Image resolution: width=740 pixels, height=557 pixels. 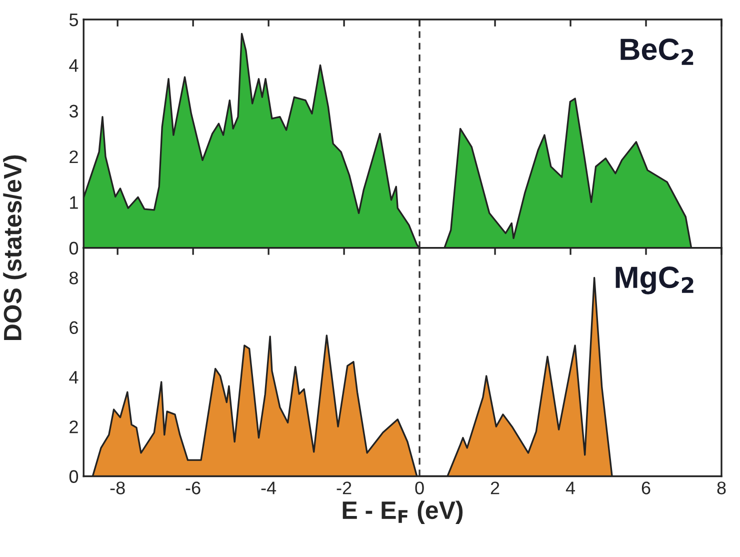 What do you see at coordinates (344, 488) in the screenshot?
I see `x-tick-label: -2` at bounding box center [344, 488].